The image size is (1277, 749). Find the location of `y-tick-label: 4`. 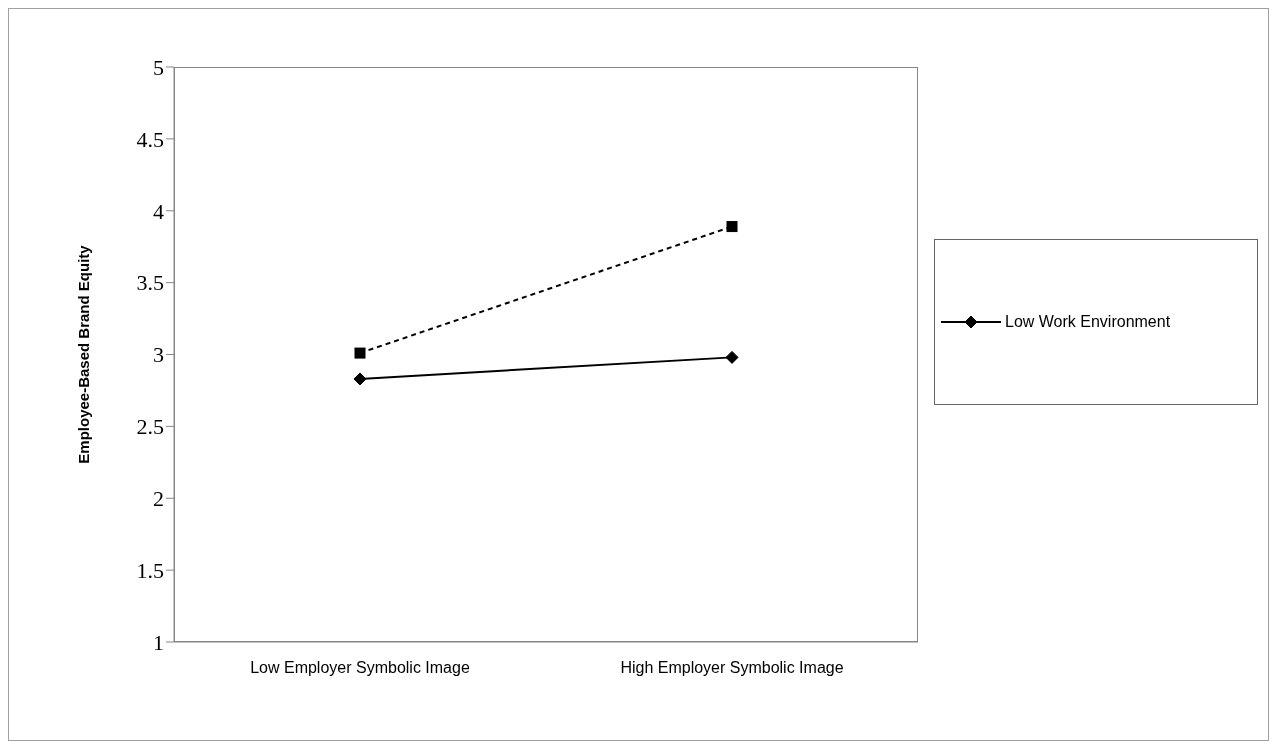

y-tick-label: 4 is located at coordinates (158, 211).